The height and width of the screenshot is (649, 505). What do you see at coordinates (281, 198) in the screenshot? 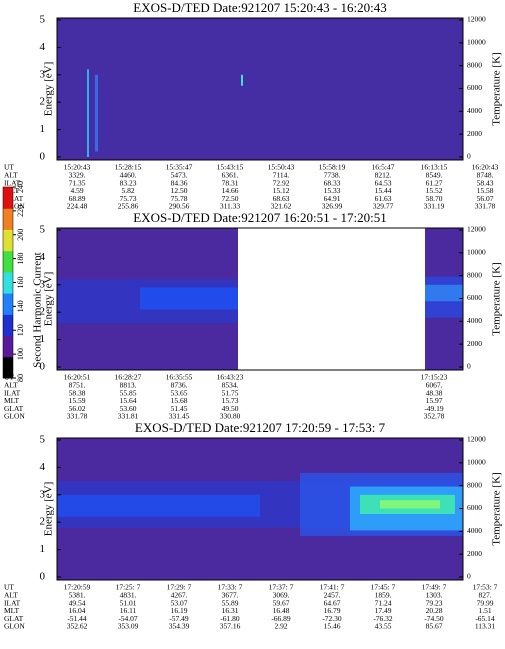
I see `ephemeris-value: 68.63` at bounding box center [281, 198].